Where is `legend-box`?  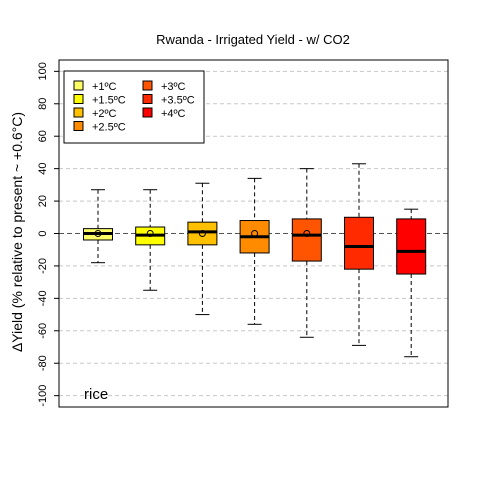 legend-box is located at coordinates (134, 107).